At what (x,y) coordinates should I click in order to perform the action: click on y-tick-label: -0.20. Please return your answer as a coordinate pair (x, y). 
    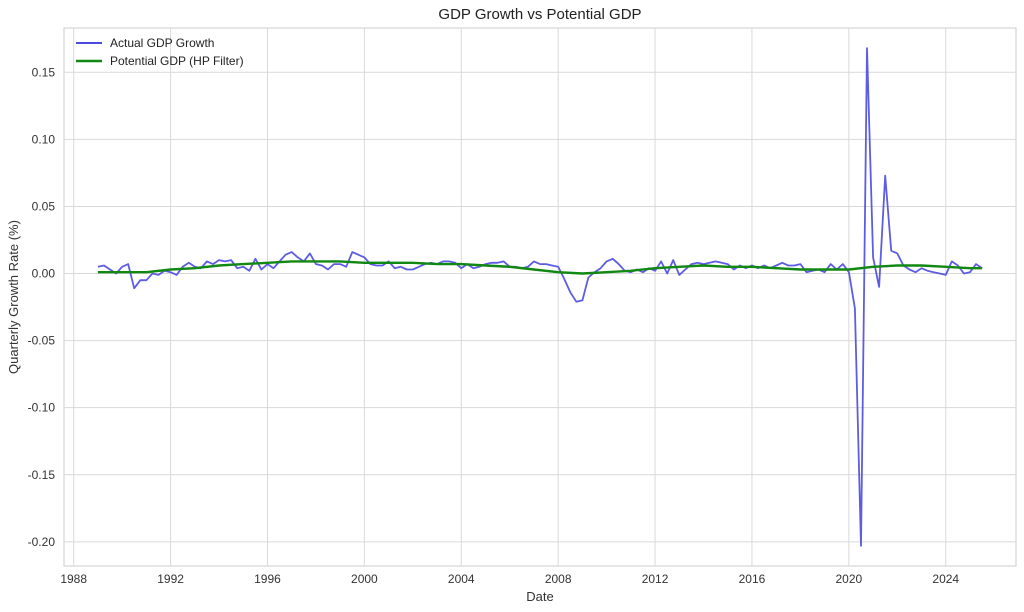
    Looking at the image, I should click on (42, 542).